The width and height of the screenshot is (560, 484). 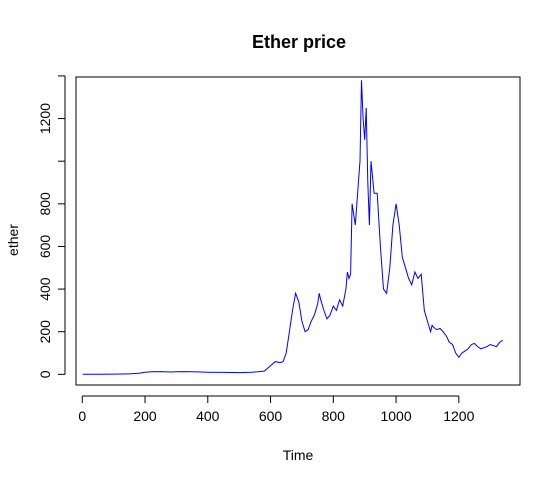 What do you see at coordinates (45, 247) in the screenshot?
I see `y-tick-label: 600` at bounding box center [45, 247].